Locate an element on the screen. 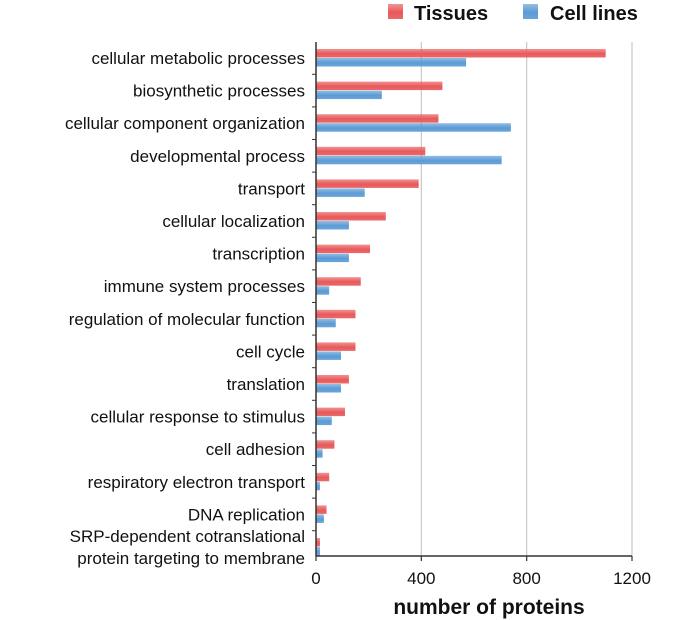  category-label: cellular component organization is located at coordinates (185, 123).